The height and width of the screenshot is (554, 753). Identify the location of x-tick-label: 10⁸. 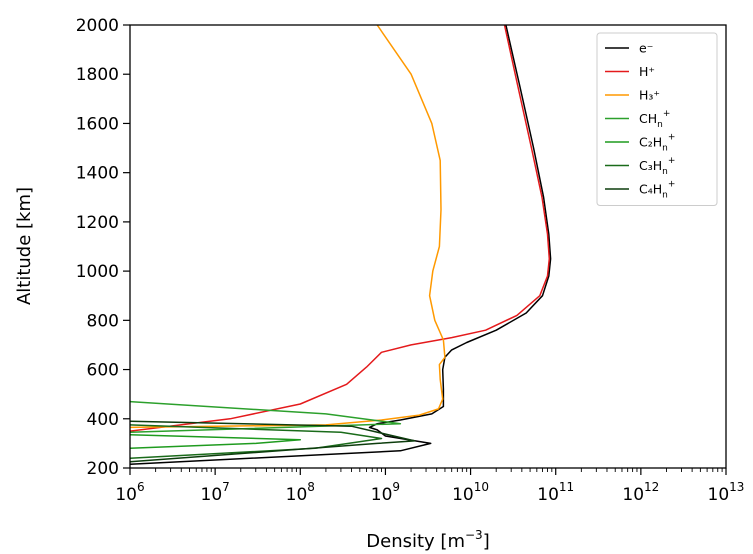
(300, 492).